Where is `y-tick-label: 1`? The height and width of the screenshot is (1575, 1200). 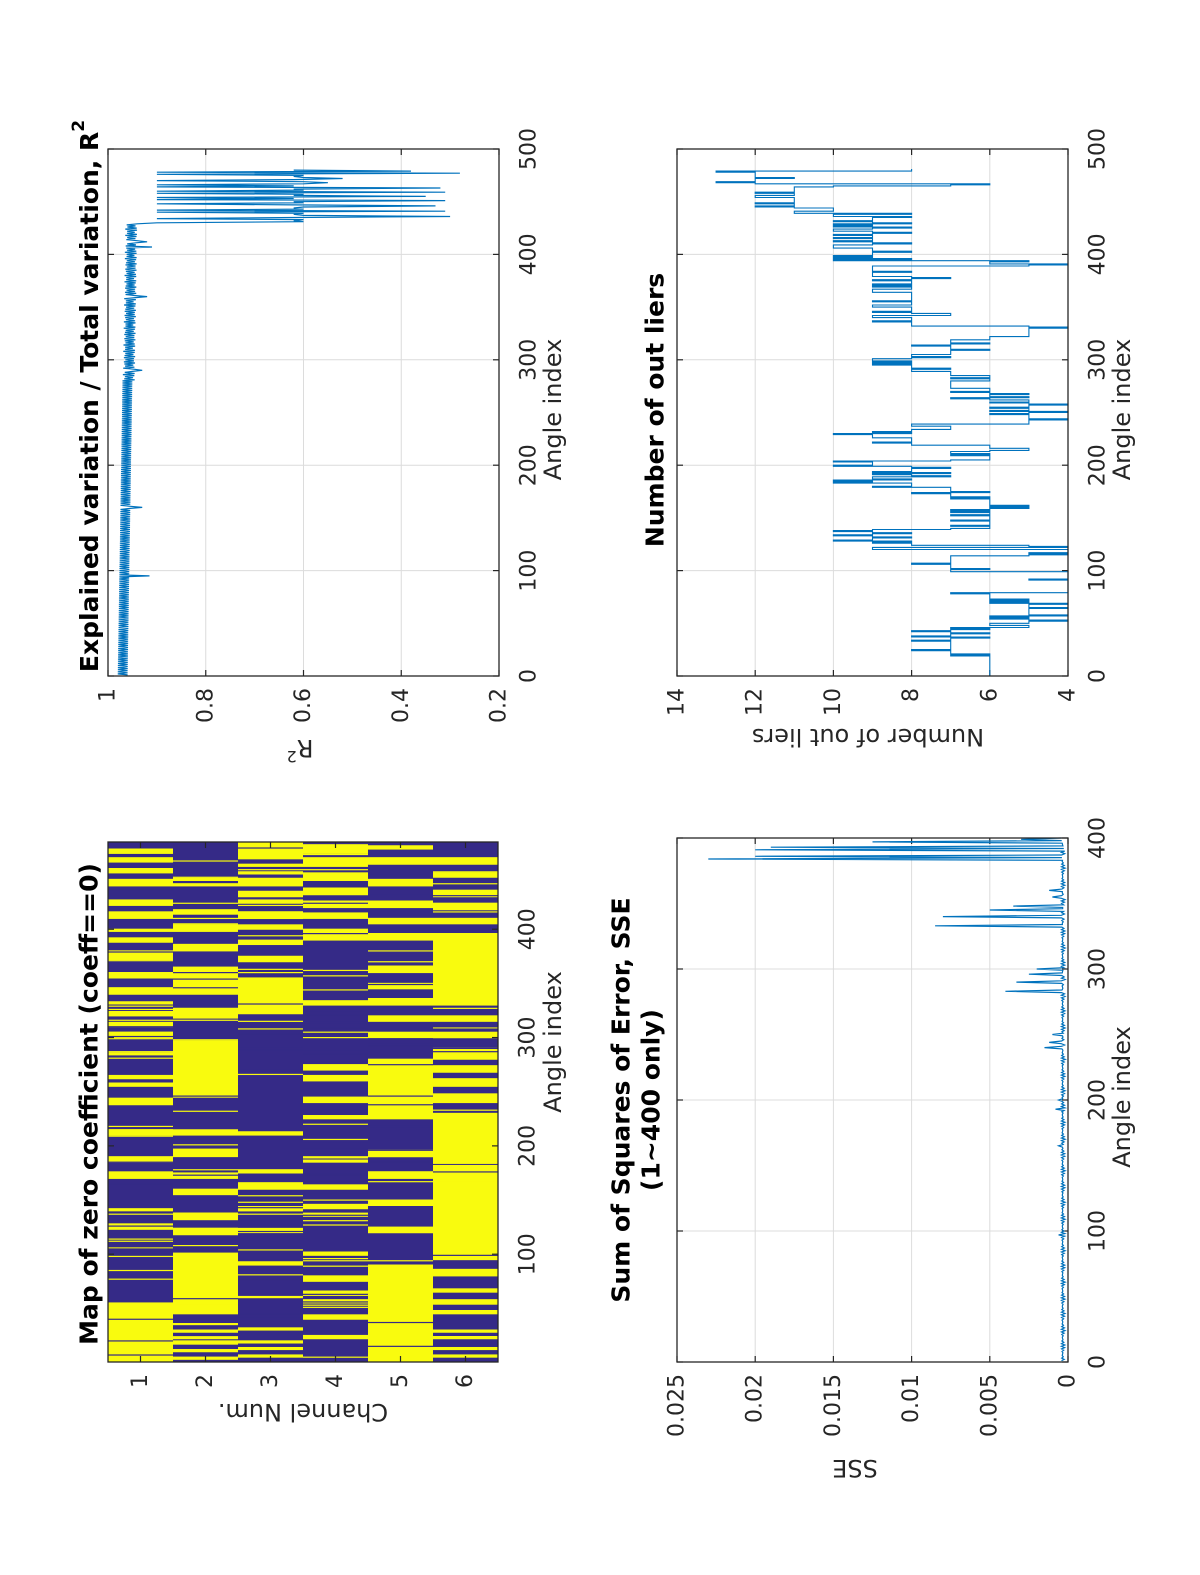 y-tick-label: 1 is located at coordinates (140, 1381).